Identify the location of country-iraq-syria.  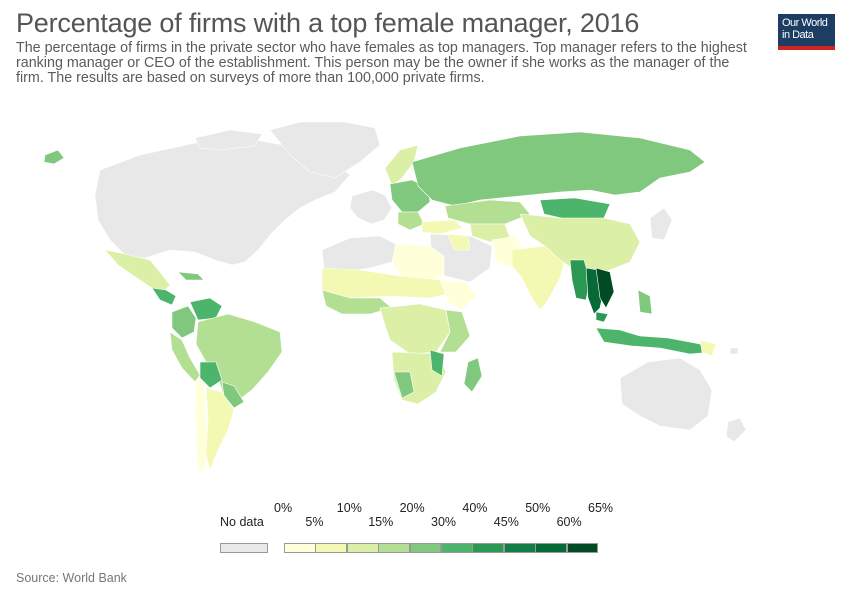
(459, 242).